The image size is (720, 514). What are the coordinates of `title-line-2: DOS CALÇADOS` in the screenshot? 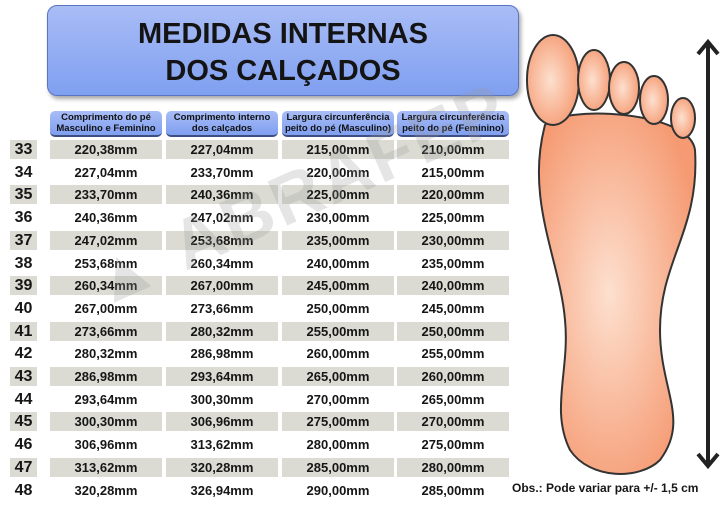 It's located at (283, 71).